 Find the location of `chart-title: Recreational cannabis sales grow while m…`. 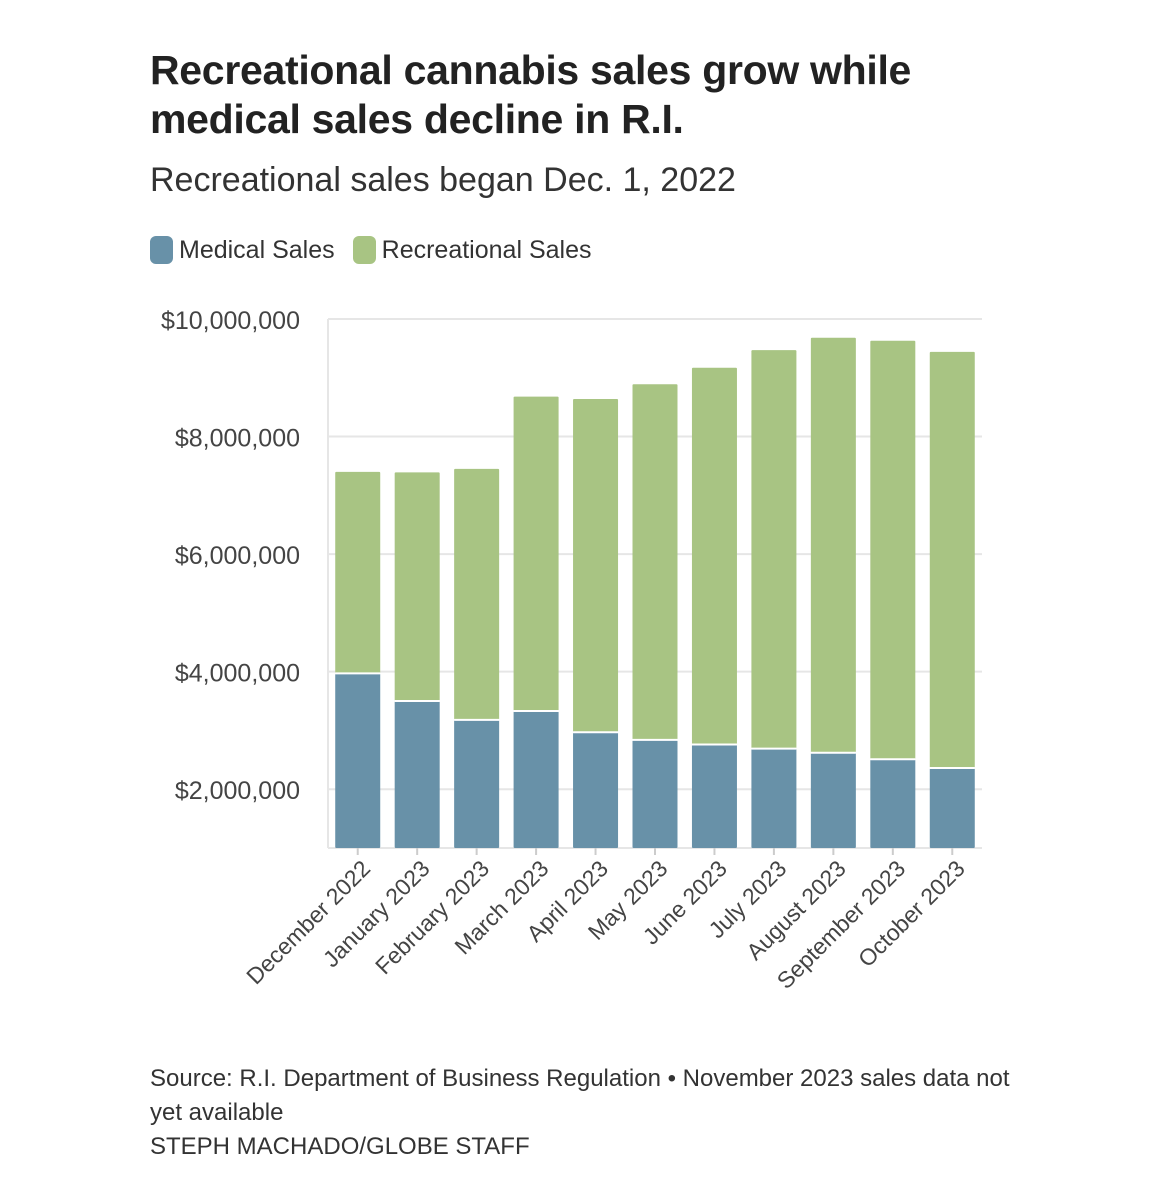

chart-title: Recreational cannabis sales grow while m… is located at coordinates (531, 94).